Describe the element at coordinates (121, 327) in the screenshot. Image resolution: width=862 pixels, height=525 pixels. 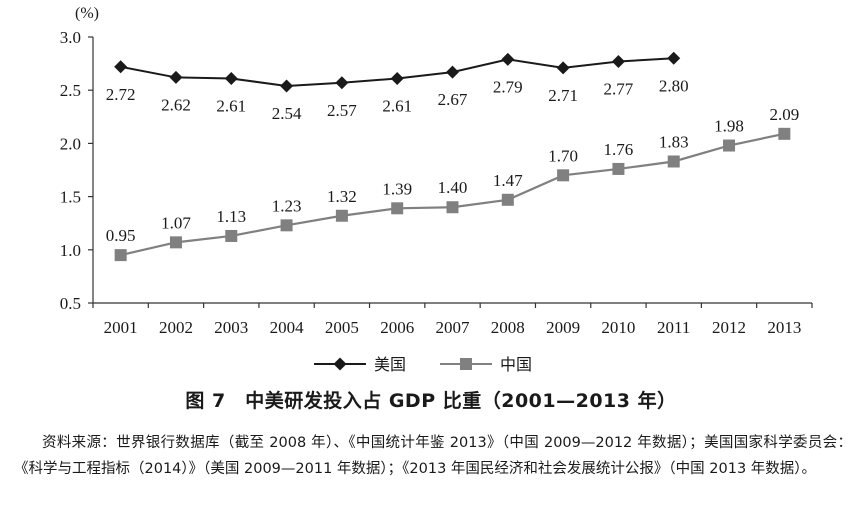
I see `x-tick-label: 2001` at that location.